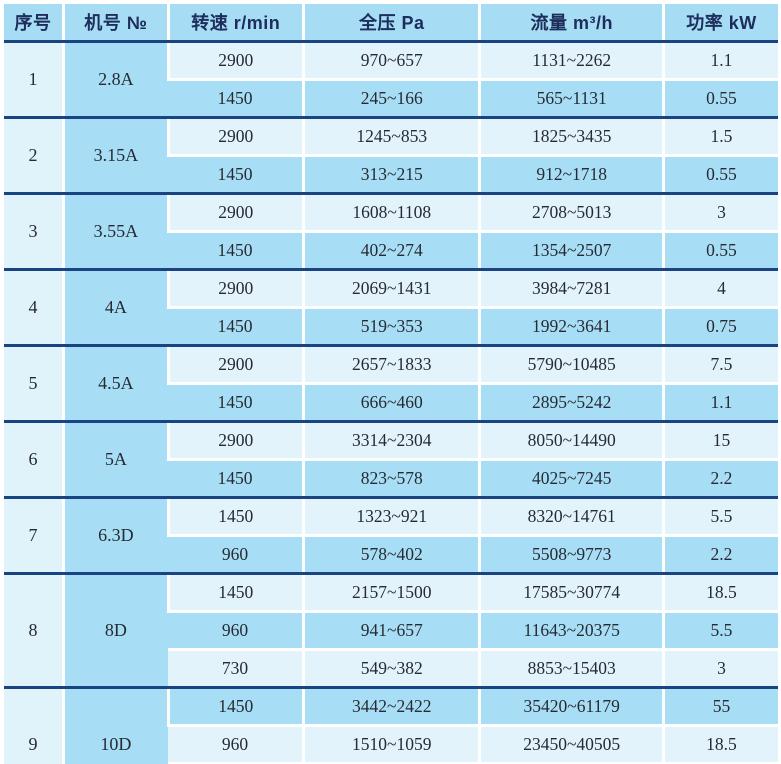 Image resolution: width=781 pixels, height=764 pixels. I want to click on header-row: 序号 机号 № 转速 r/min 全压 Pa 流量 m³/h 功率 kW, so click(391, 23).